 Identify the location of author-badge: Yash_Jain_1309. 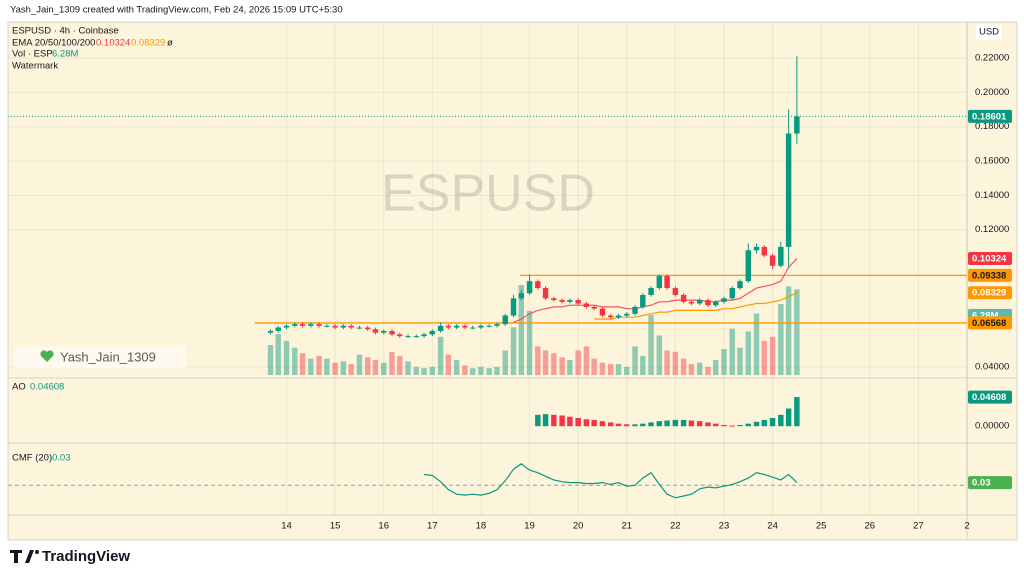
(108, 356).